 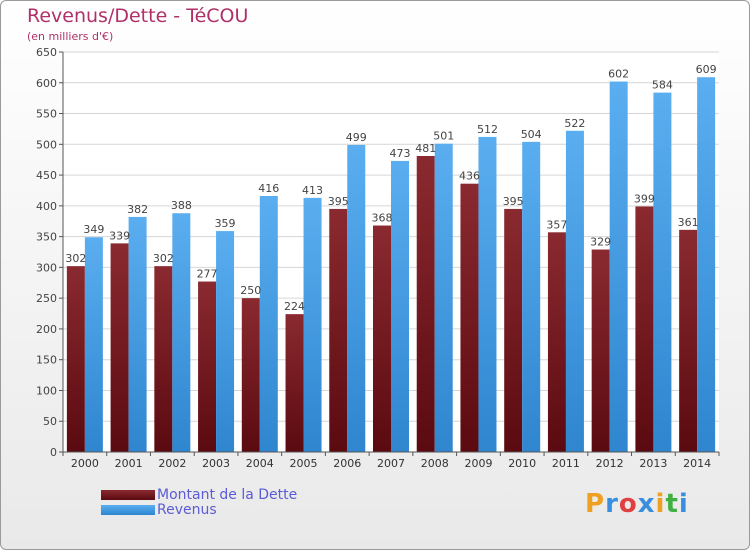 I want to click on data-label-revenue: 504, so click(x=531, y=134).